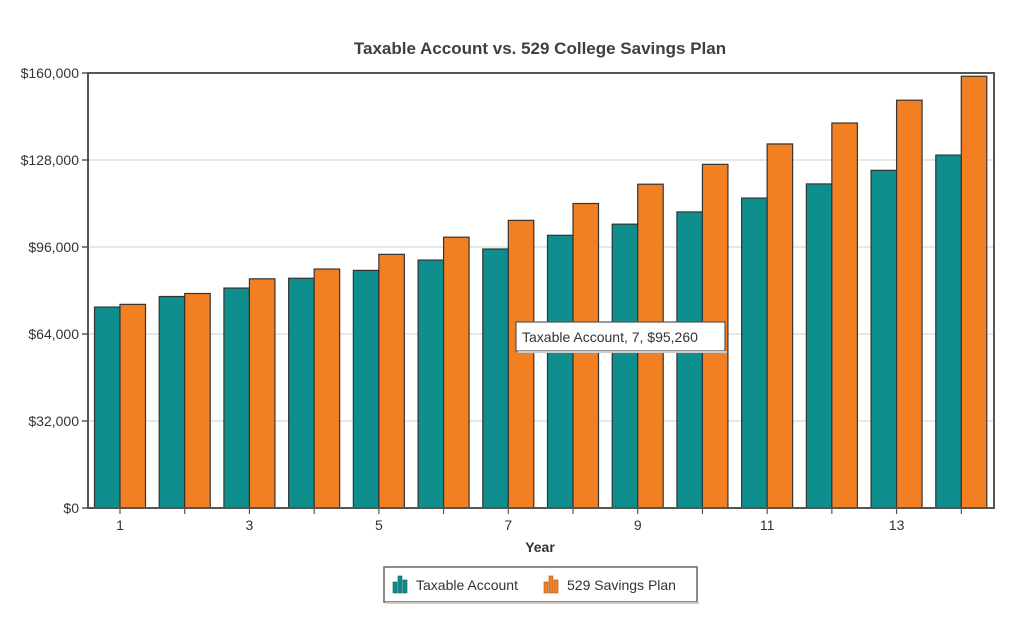 The height and width of the screenshot is (643, 1024). What do you see at coordinates (542, 603) in the screenshot?
I see `legend-shadow` at bounding box center [542, 603].